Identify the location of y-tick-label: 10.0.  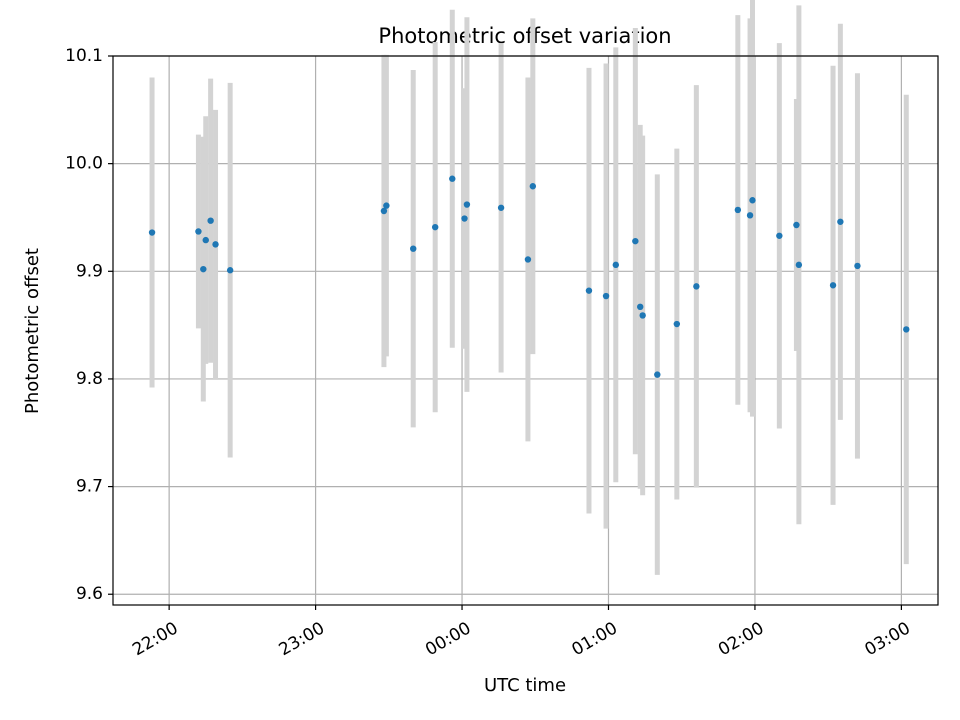
(84, 164).